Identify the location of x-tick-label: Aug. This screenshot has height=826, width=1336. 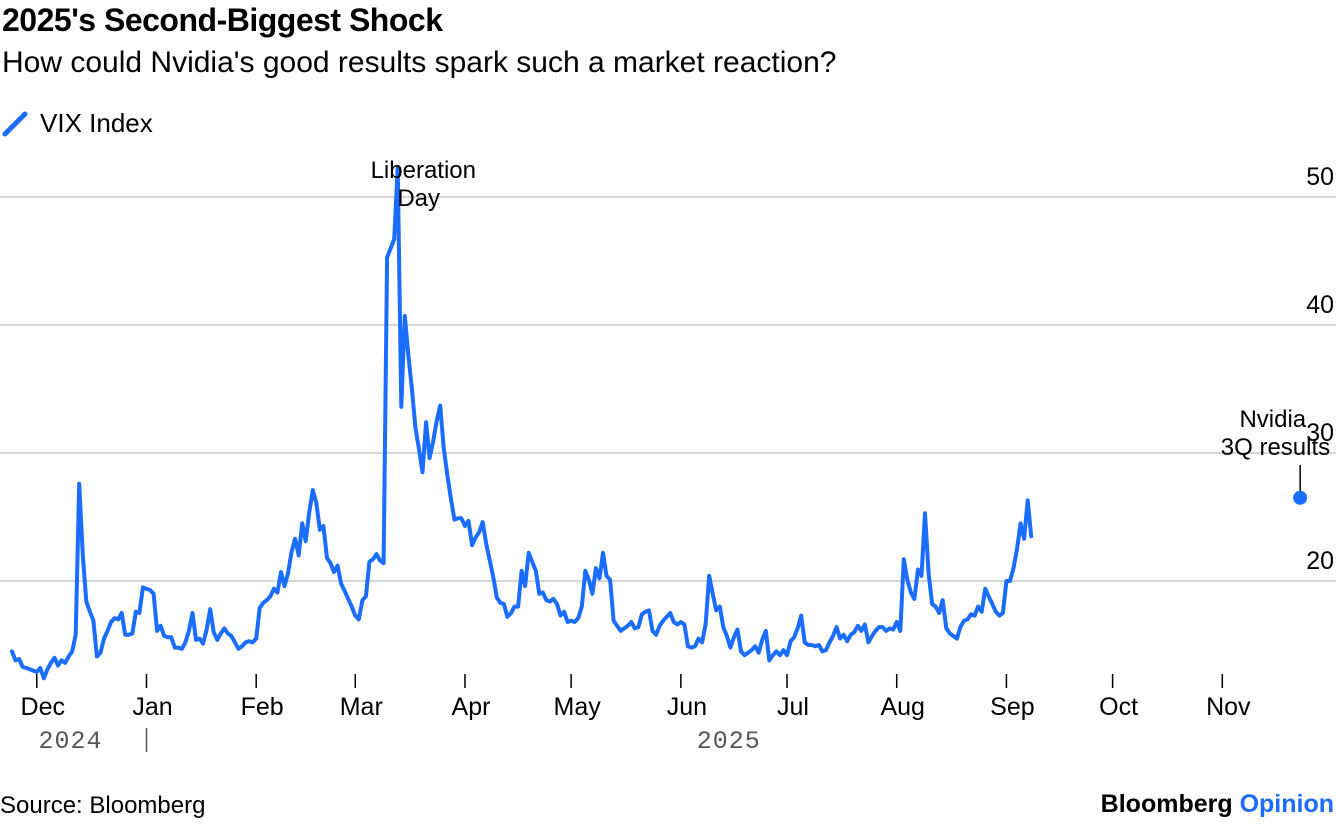
(902, 707).